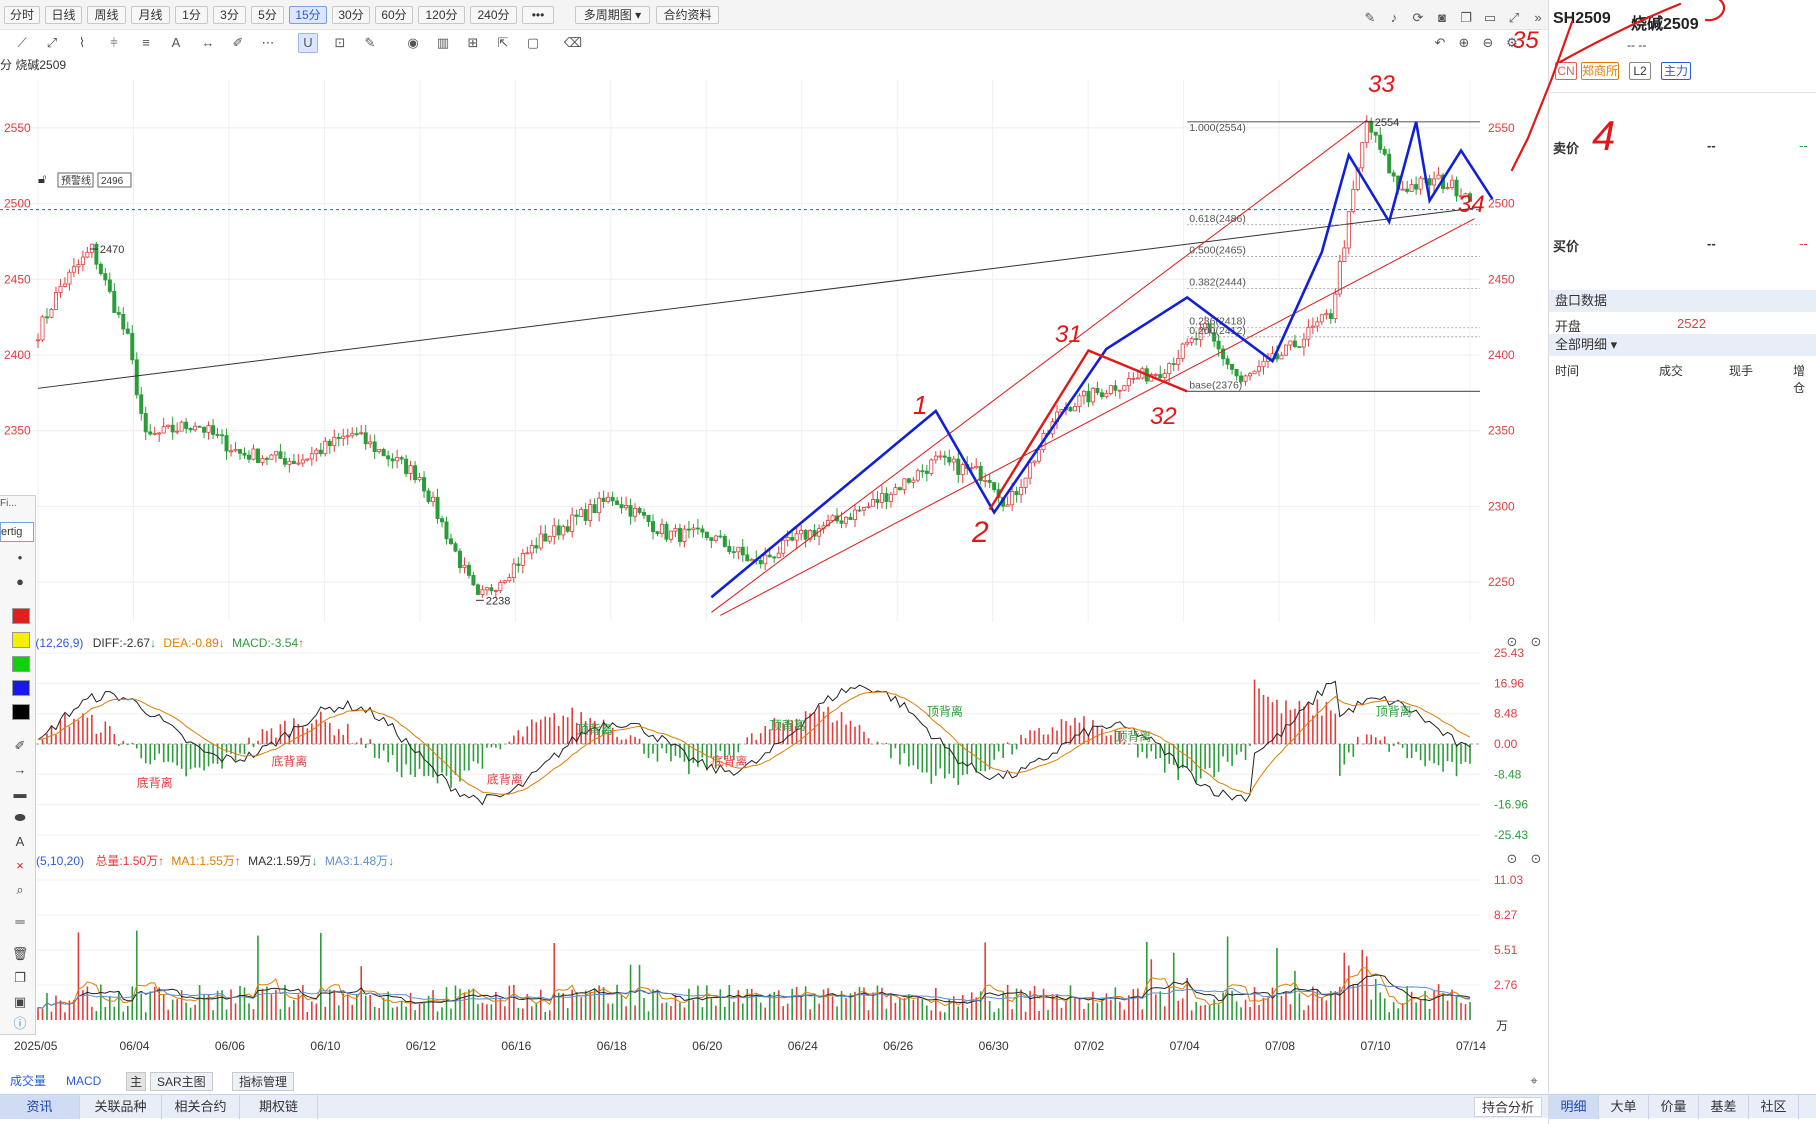 Image resolution: width=1816 pixels, height=1124 pixels. I want to click on tab-community: 社区, so click(1774, 1107).